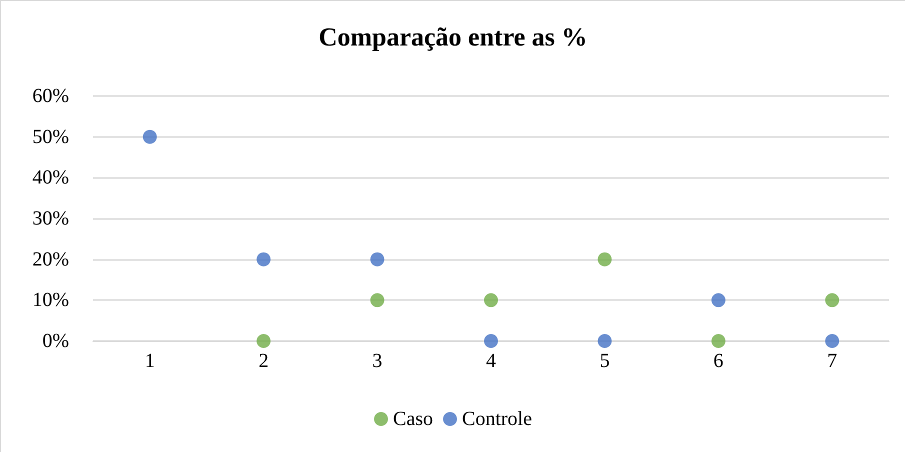  What do you see at coordinates (605, 361) in the screenshot?
I see `x-tick-label: 5` at bounding box center [605, 361].